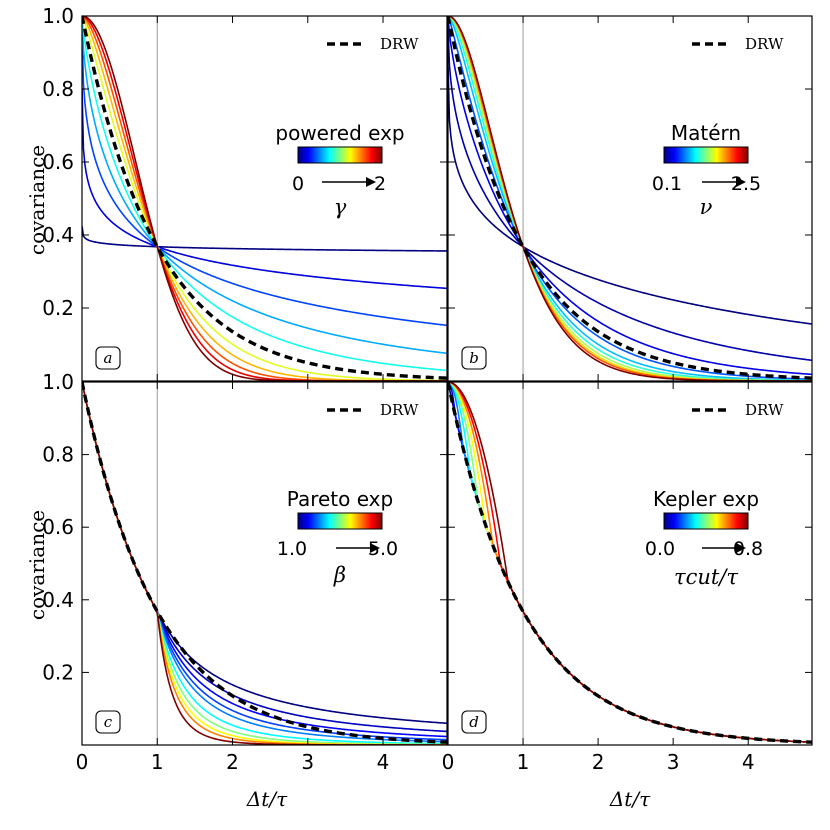  What do you see at coordinates (748, 762) in the screenshot?
I see `x-tick-label-right: 4` at bounding box center [748, 762].